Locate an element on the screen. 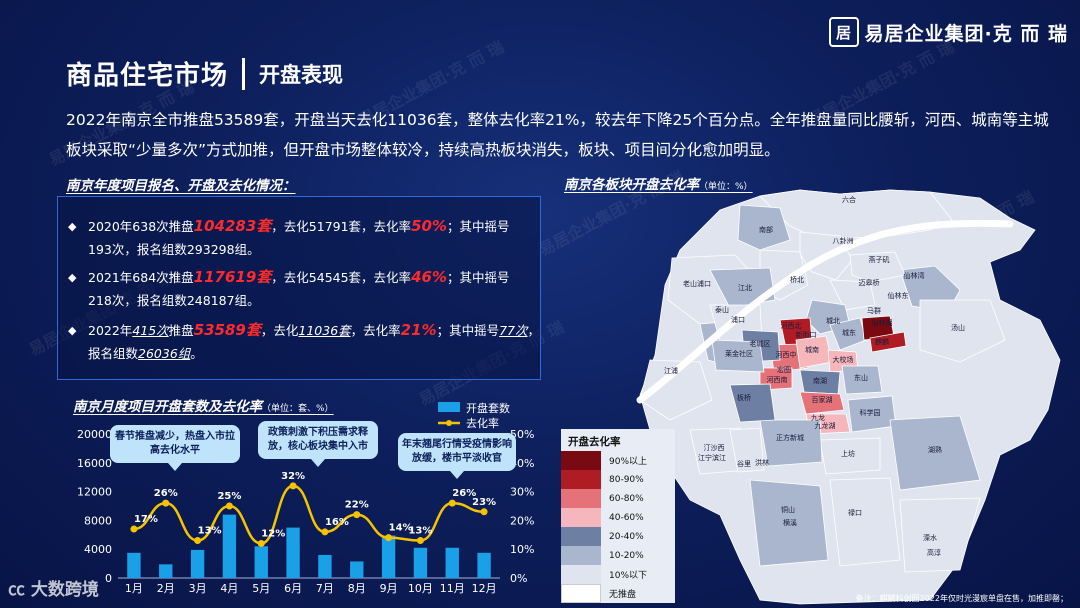 The width and height of the screenshot is (1080, 608). annotation-yearend: 年末翘尾行情受疫情影响放缓，楼市平淡收官 is located at coordinates (457, 456).